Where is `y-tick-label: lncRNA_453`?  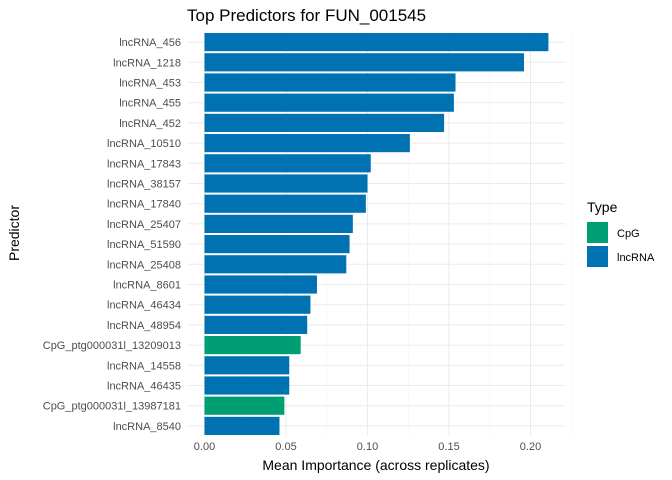
y-tick-label: lncRNA_453 is located at coordinates (150, 84).